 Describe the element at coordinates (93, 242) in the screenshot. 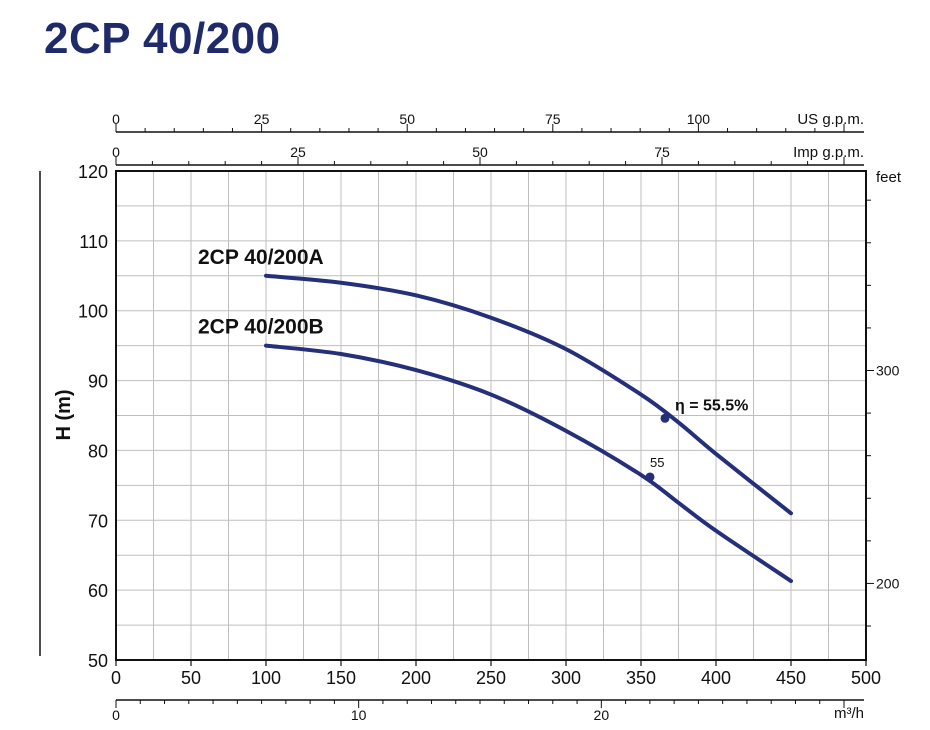

I see `y-tick-label: 110` at that location.